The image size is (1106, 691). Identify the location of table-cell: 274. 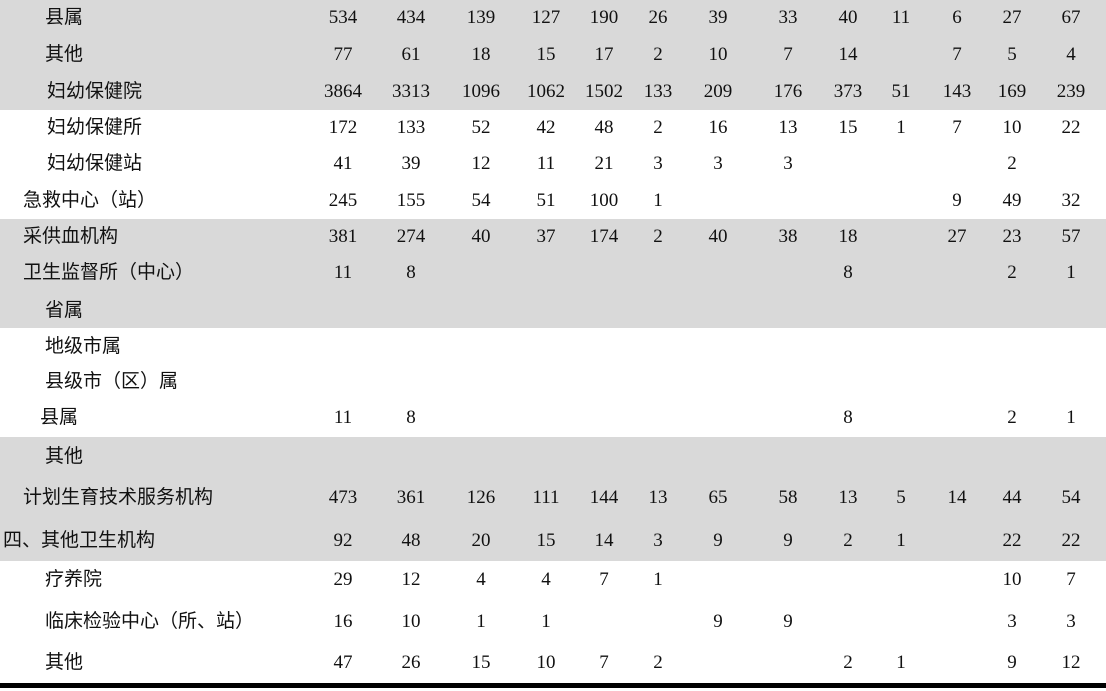
(411, 236).